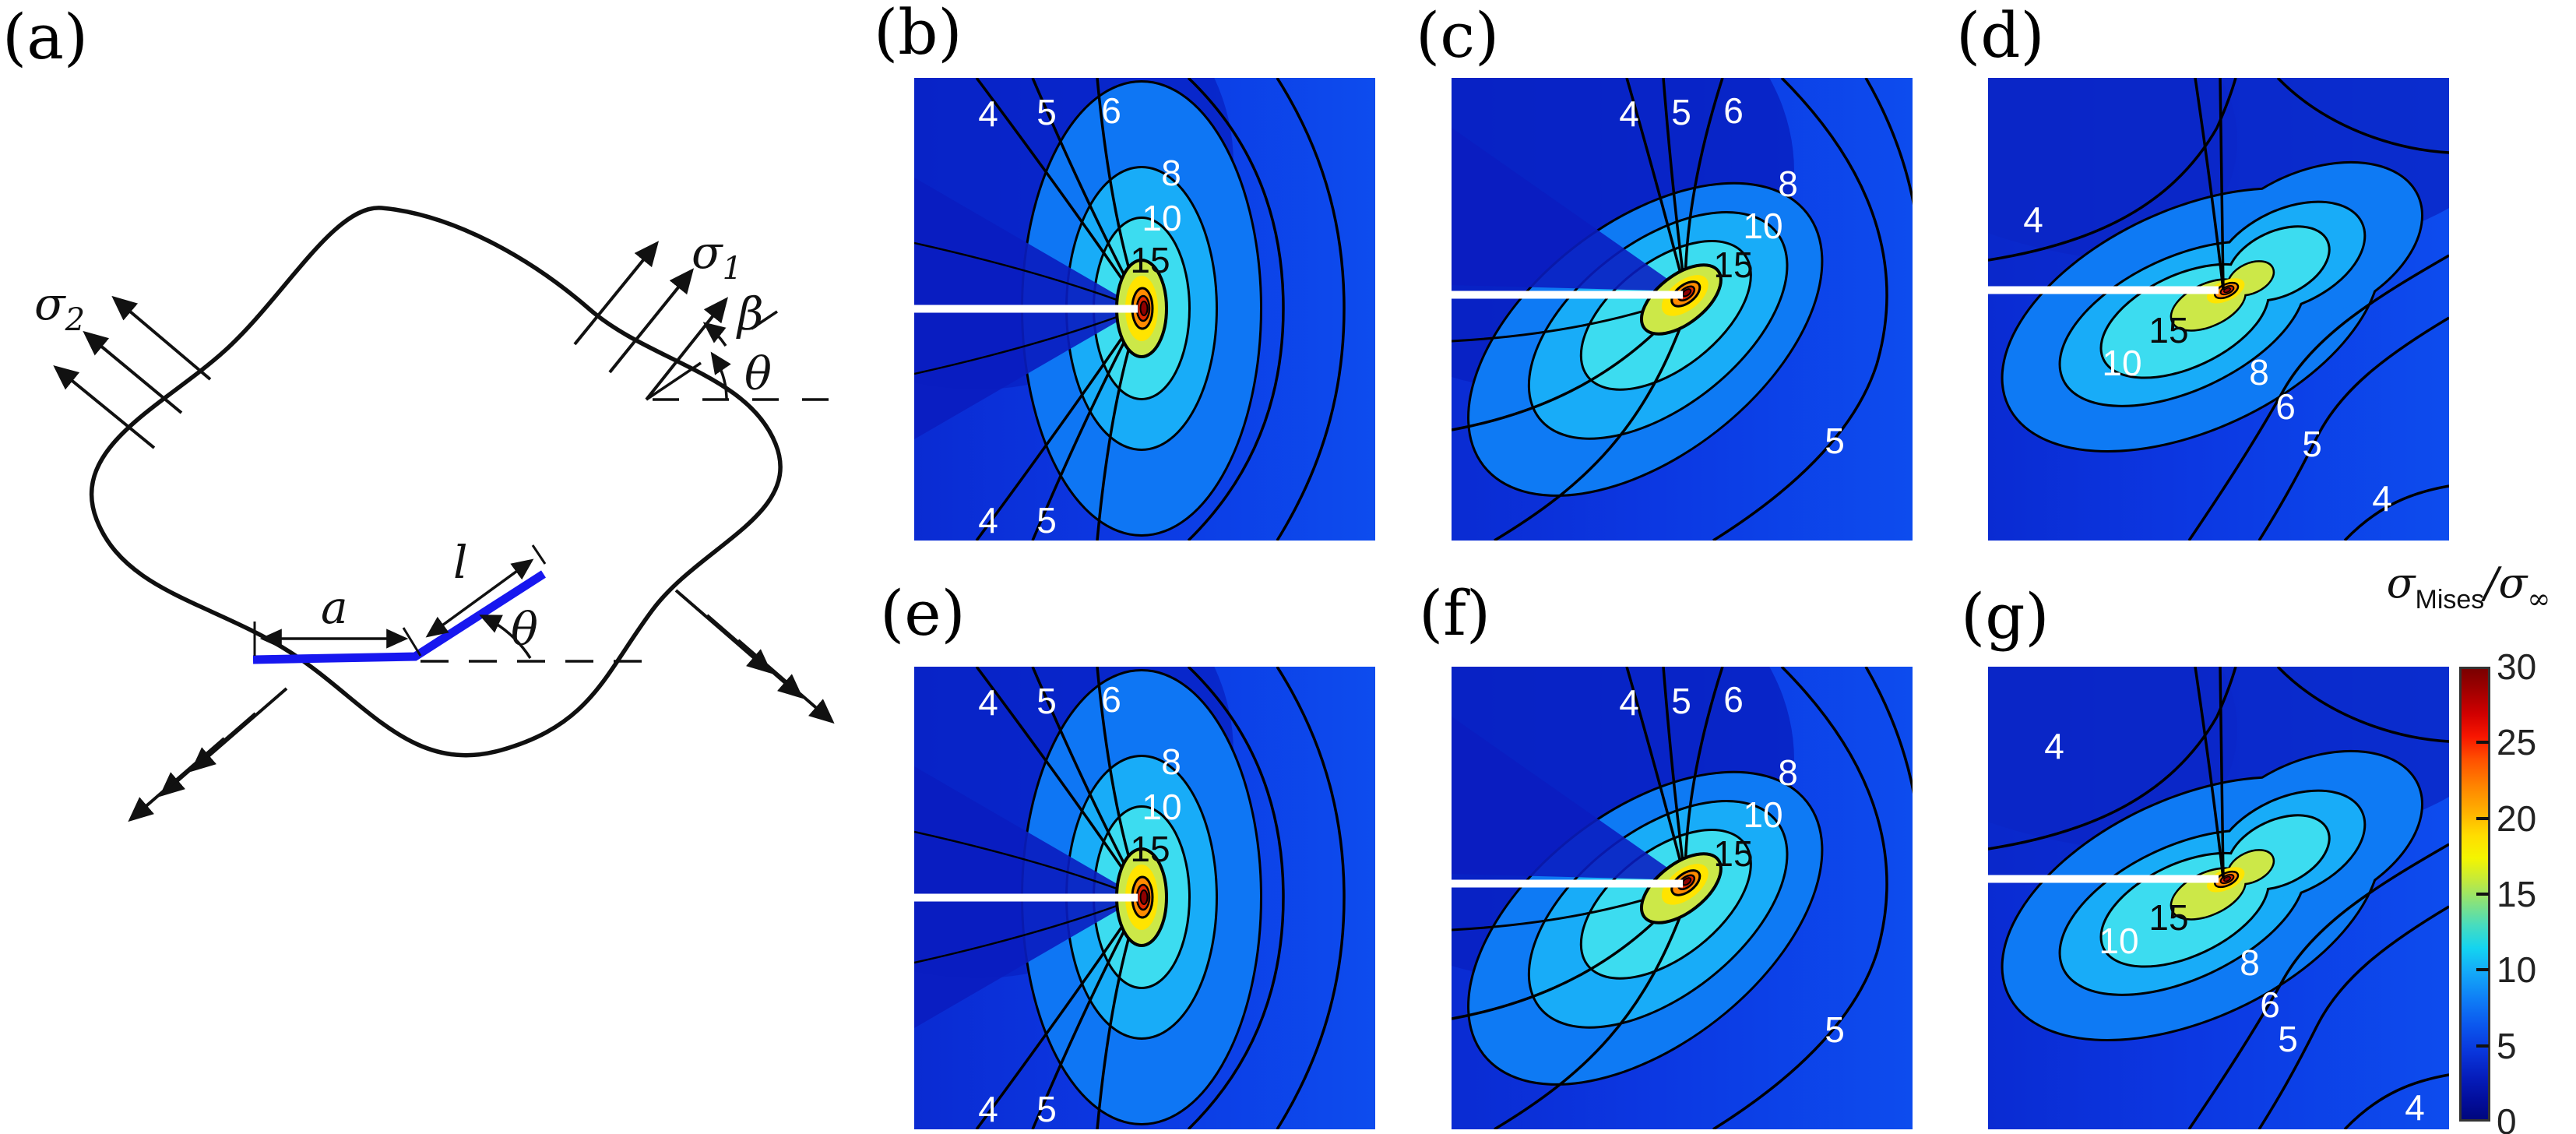  What do you see at coordinates (2507, 1046) in the screenshot?
I see `colorbar-tick-label: 5` at bounding box center [2507, 1046].